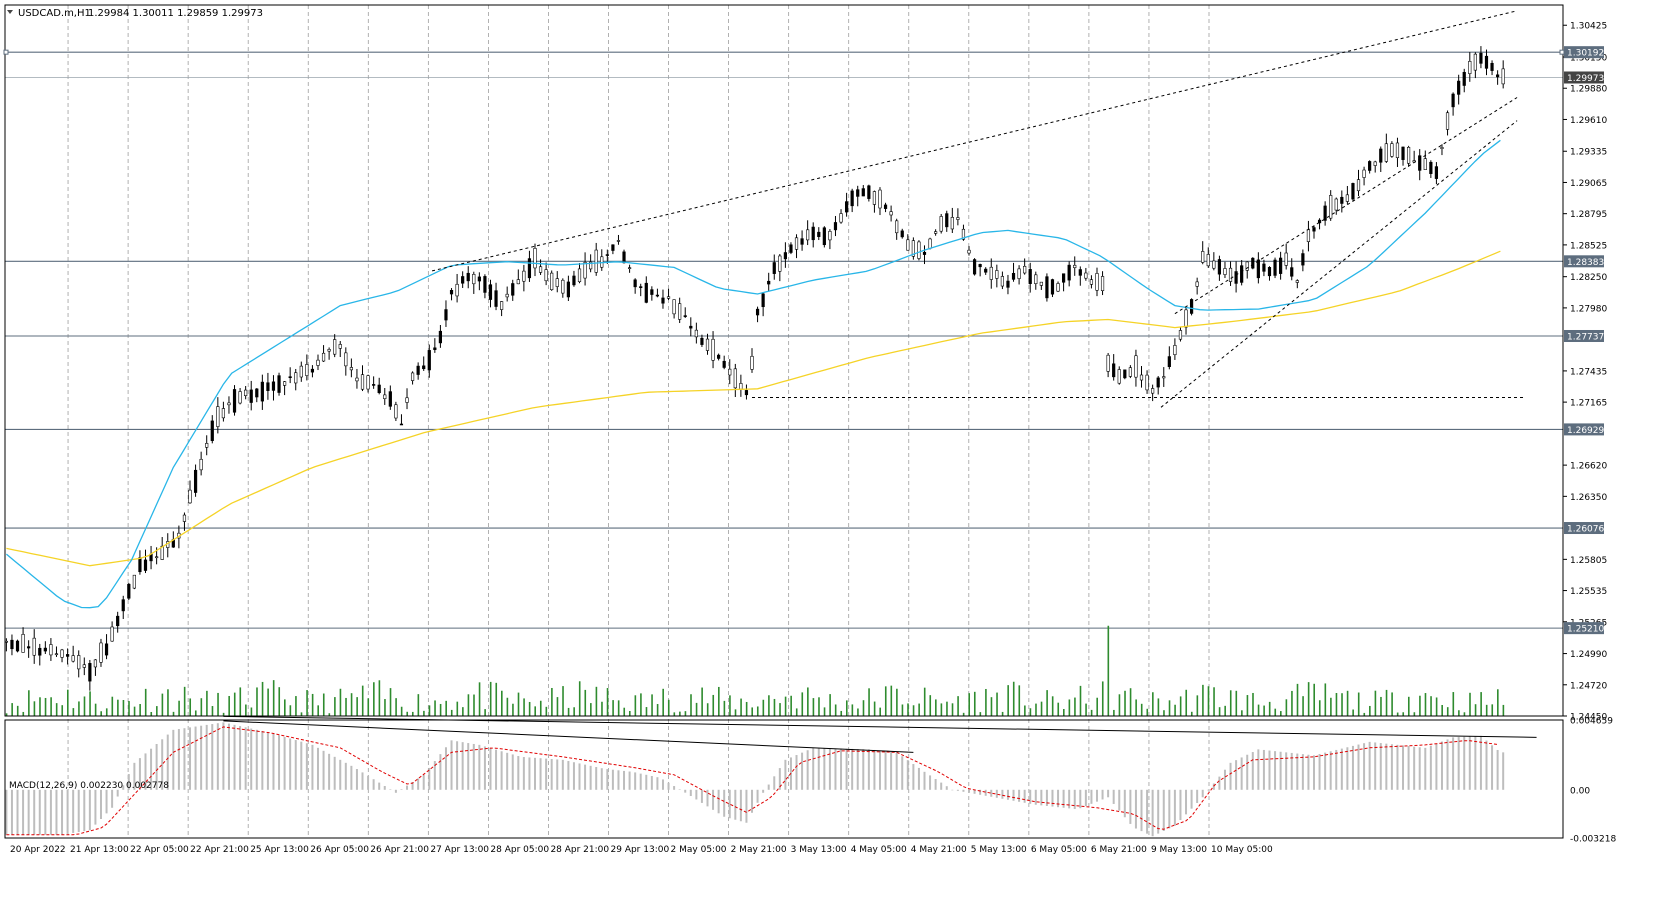  I want to click on price-tick-label: 1.24720, so click(1588, 686).